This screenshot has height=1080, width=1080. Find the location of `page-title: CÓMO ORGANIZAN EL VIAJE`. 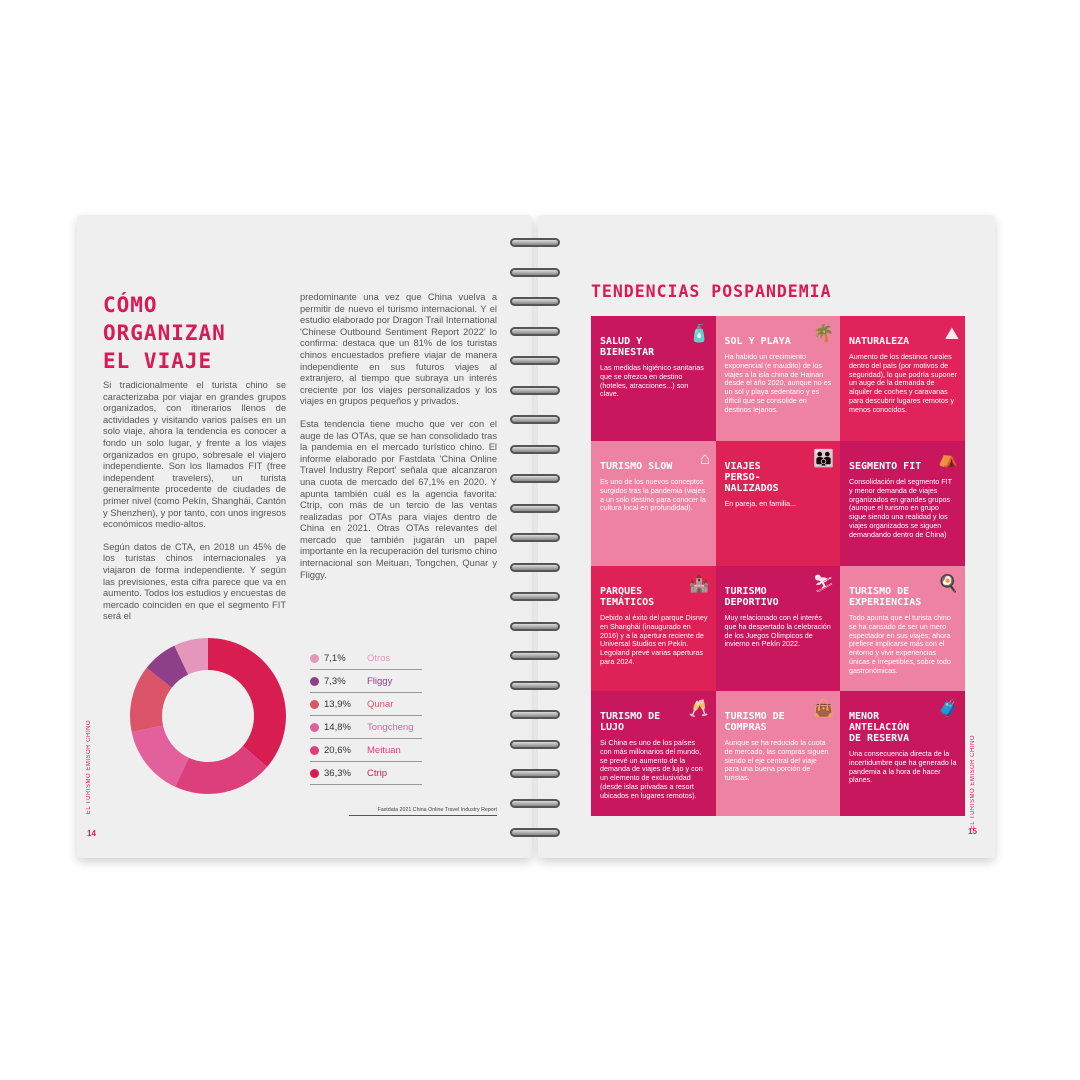

page-title: CÓMO ORGANIZAN EL VIAJE is located at coordinates (164, 333).